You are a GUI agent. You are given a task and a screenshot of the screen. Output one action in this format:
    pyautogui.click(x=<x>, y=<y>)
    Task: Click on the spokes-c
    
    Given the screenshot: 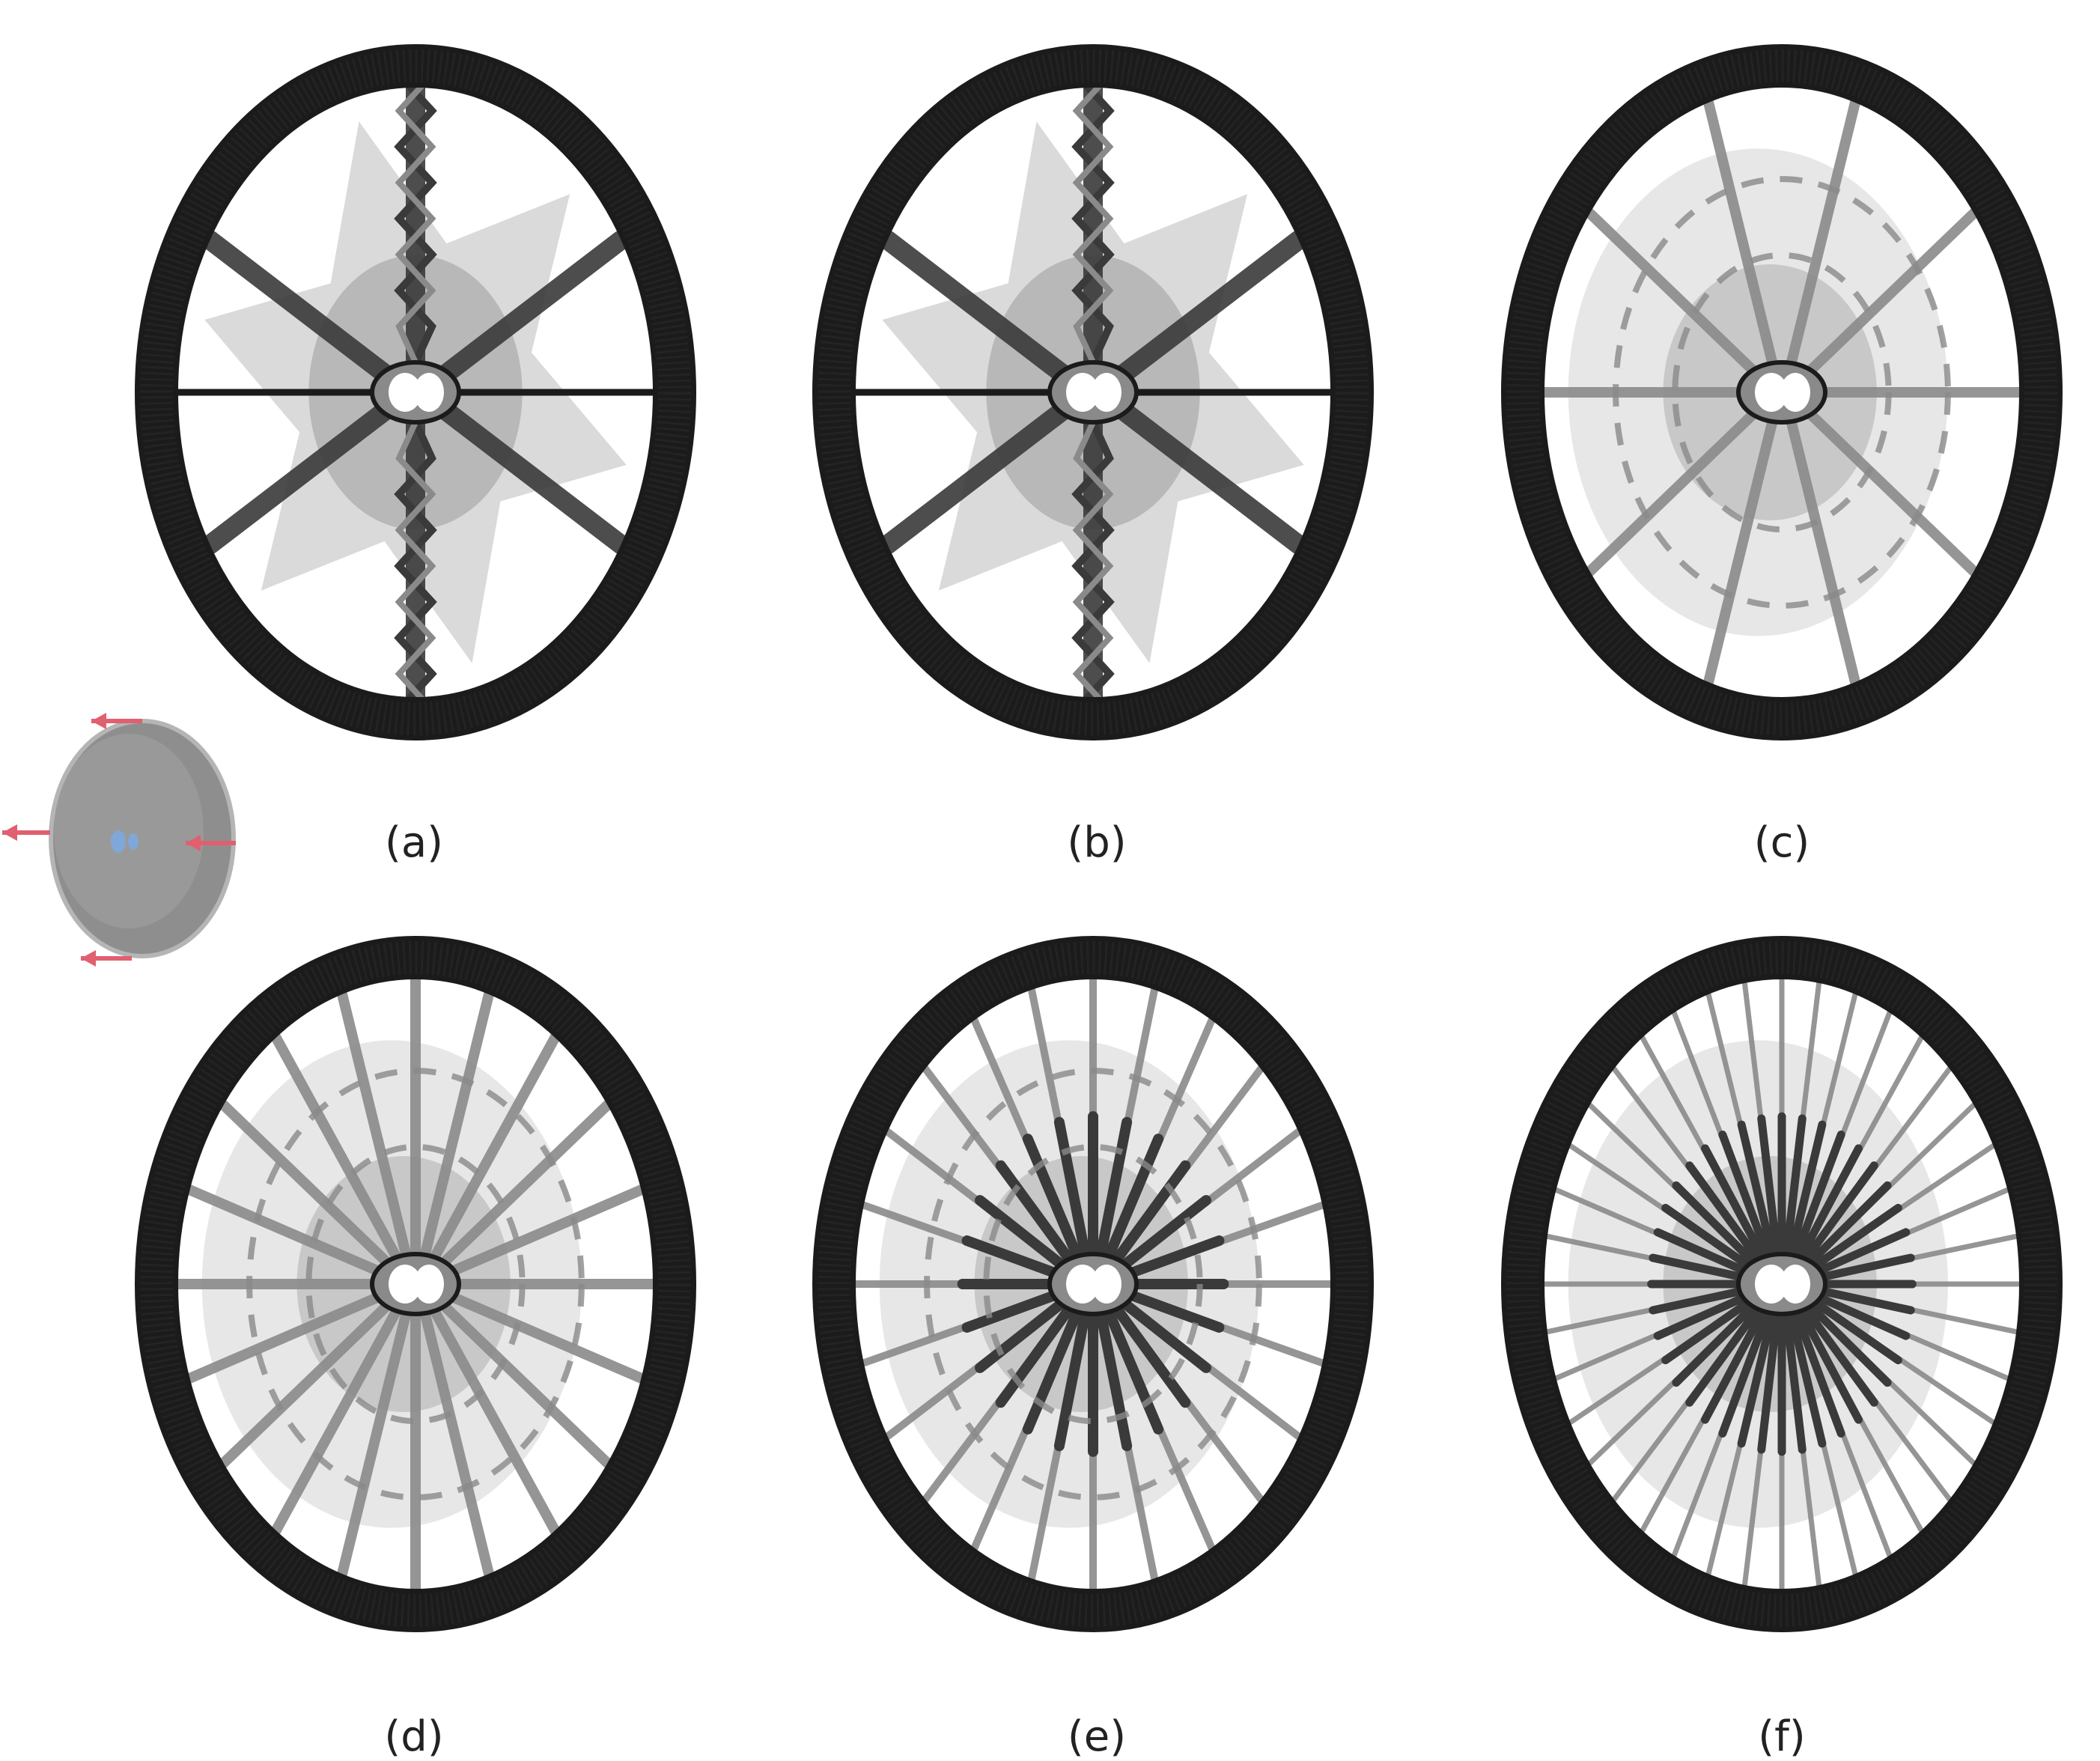 What is the action you would take?
    pyautogui.click(x=1781, y=392)
    